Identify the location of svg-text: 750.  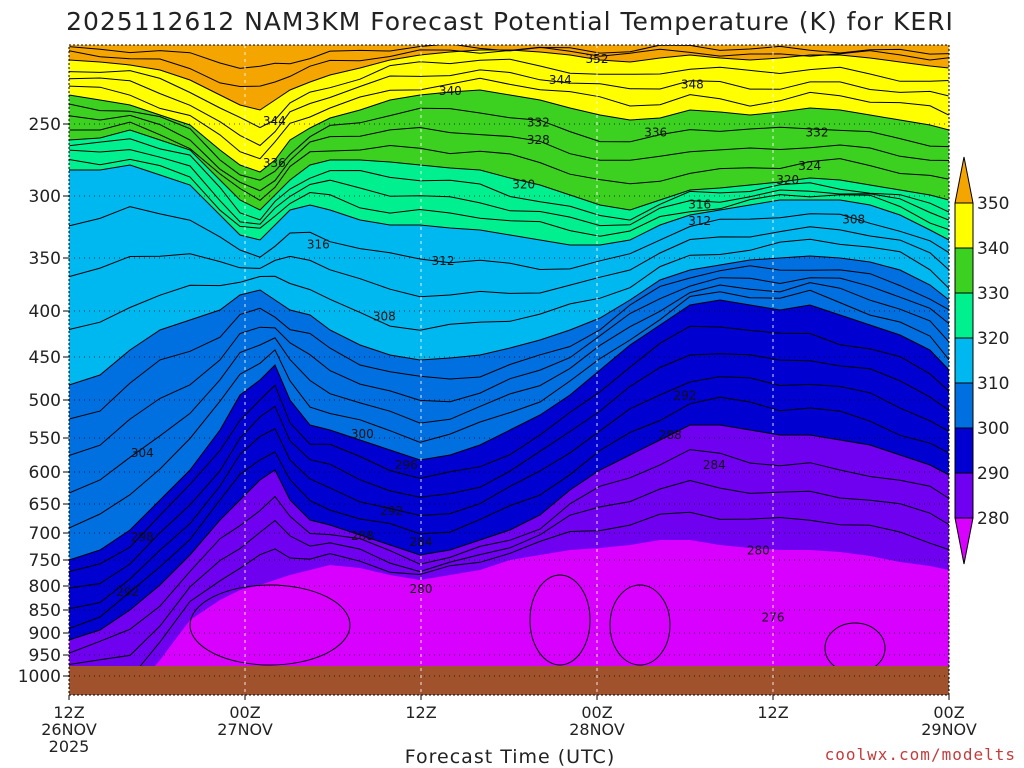
(45, 561).